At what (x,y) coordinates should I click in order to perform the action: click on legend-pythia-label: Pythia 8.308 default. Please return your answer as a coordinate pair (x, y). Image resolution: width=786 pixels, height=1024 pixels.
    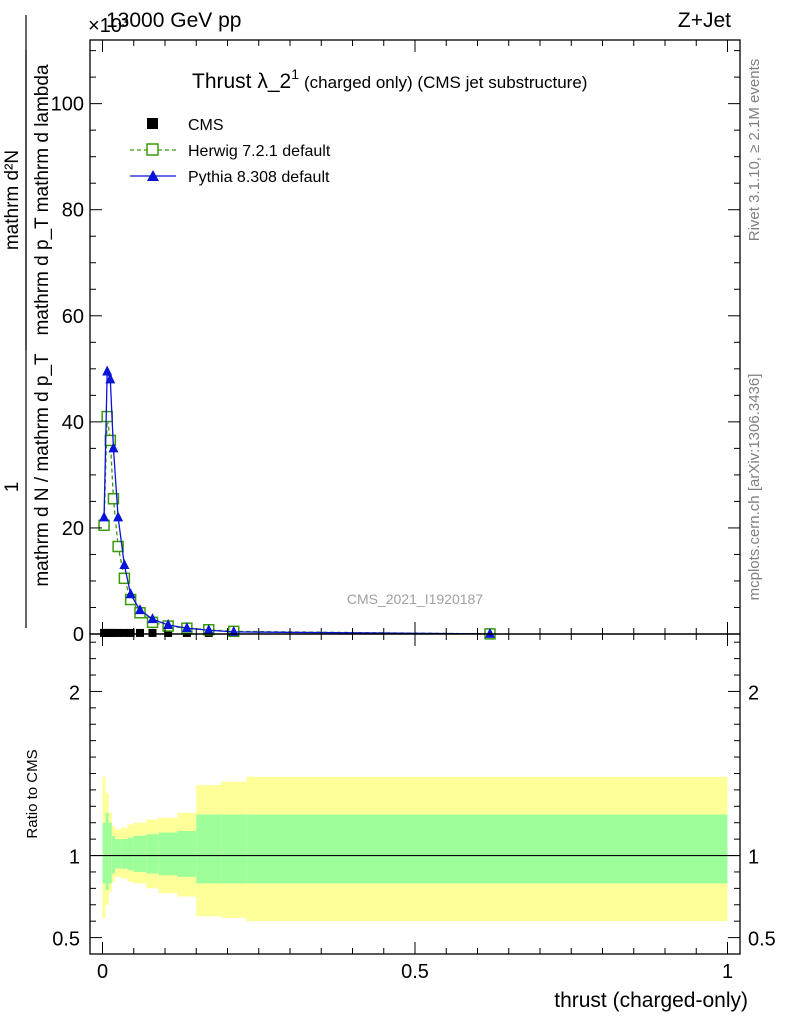
    Looking at the image, I should click on (259, 177).